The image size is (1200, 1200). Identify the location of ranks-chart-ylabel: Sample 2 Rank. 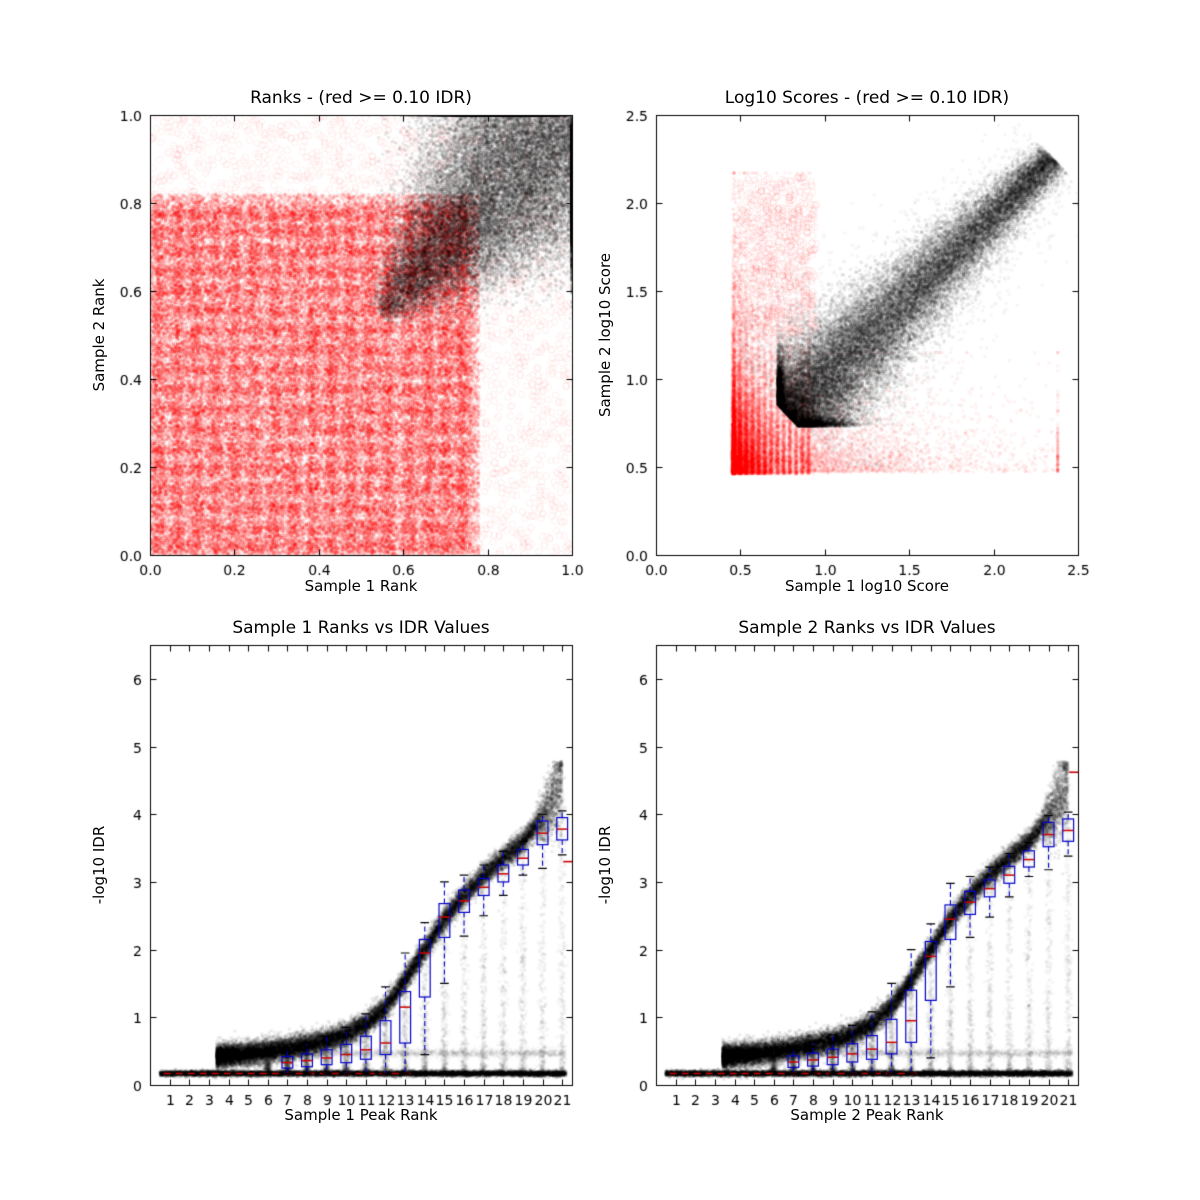
(99, 335).